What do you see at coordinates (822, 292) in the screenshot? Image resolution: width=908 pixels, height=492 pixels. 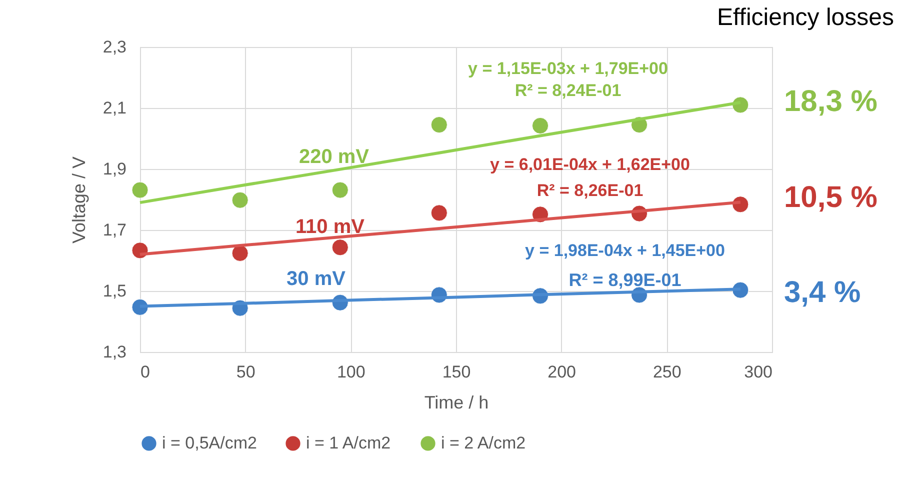 I see `text: 3,4 %` at bounding box center [822, 292].